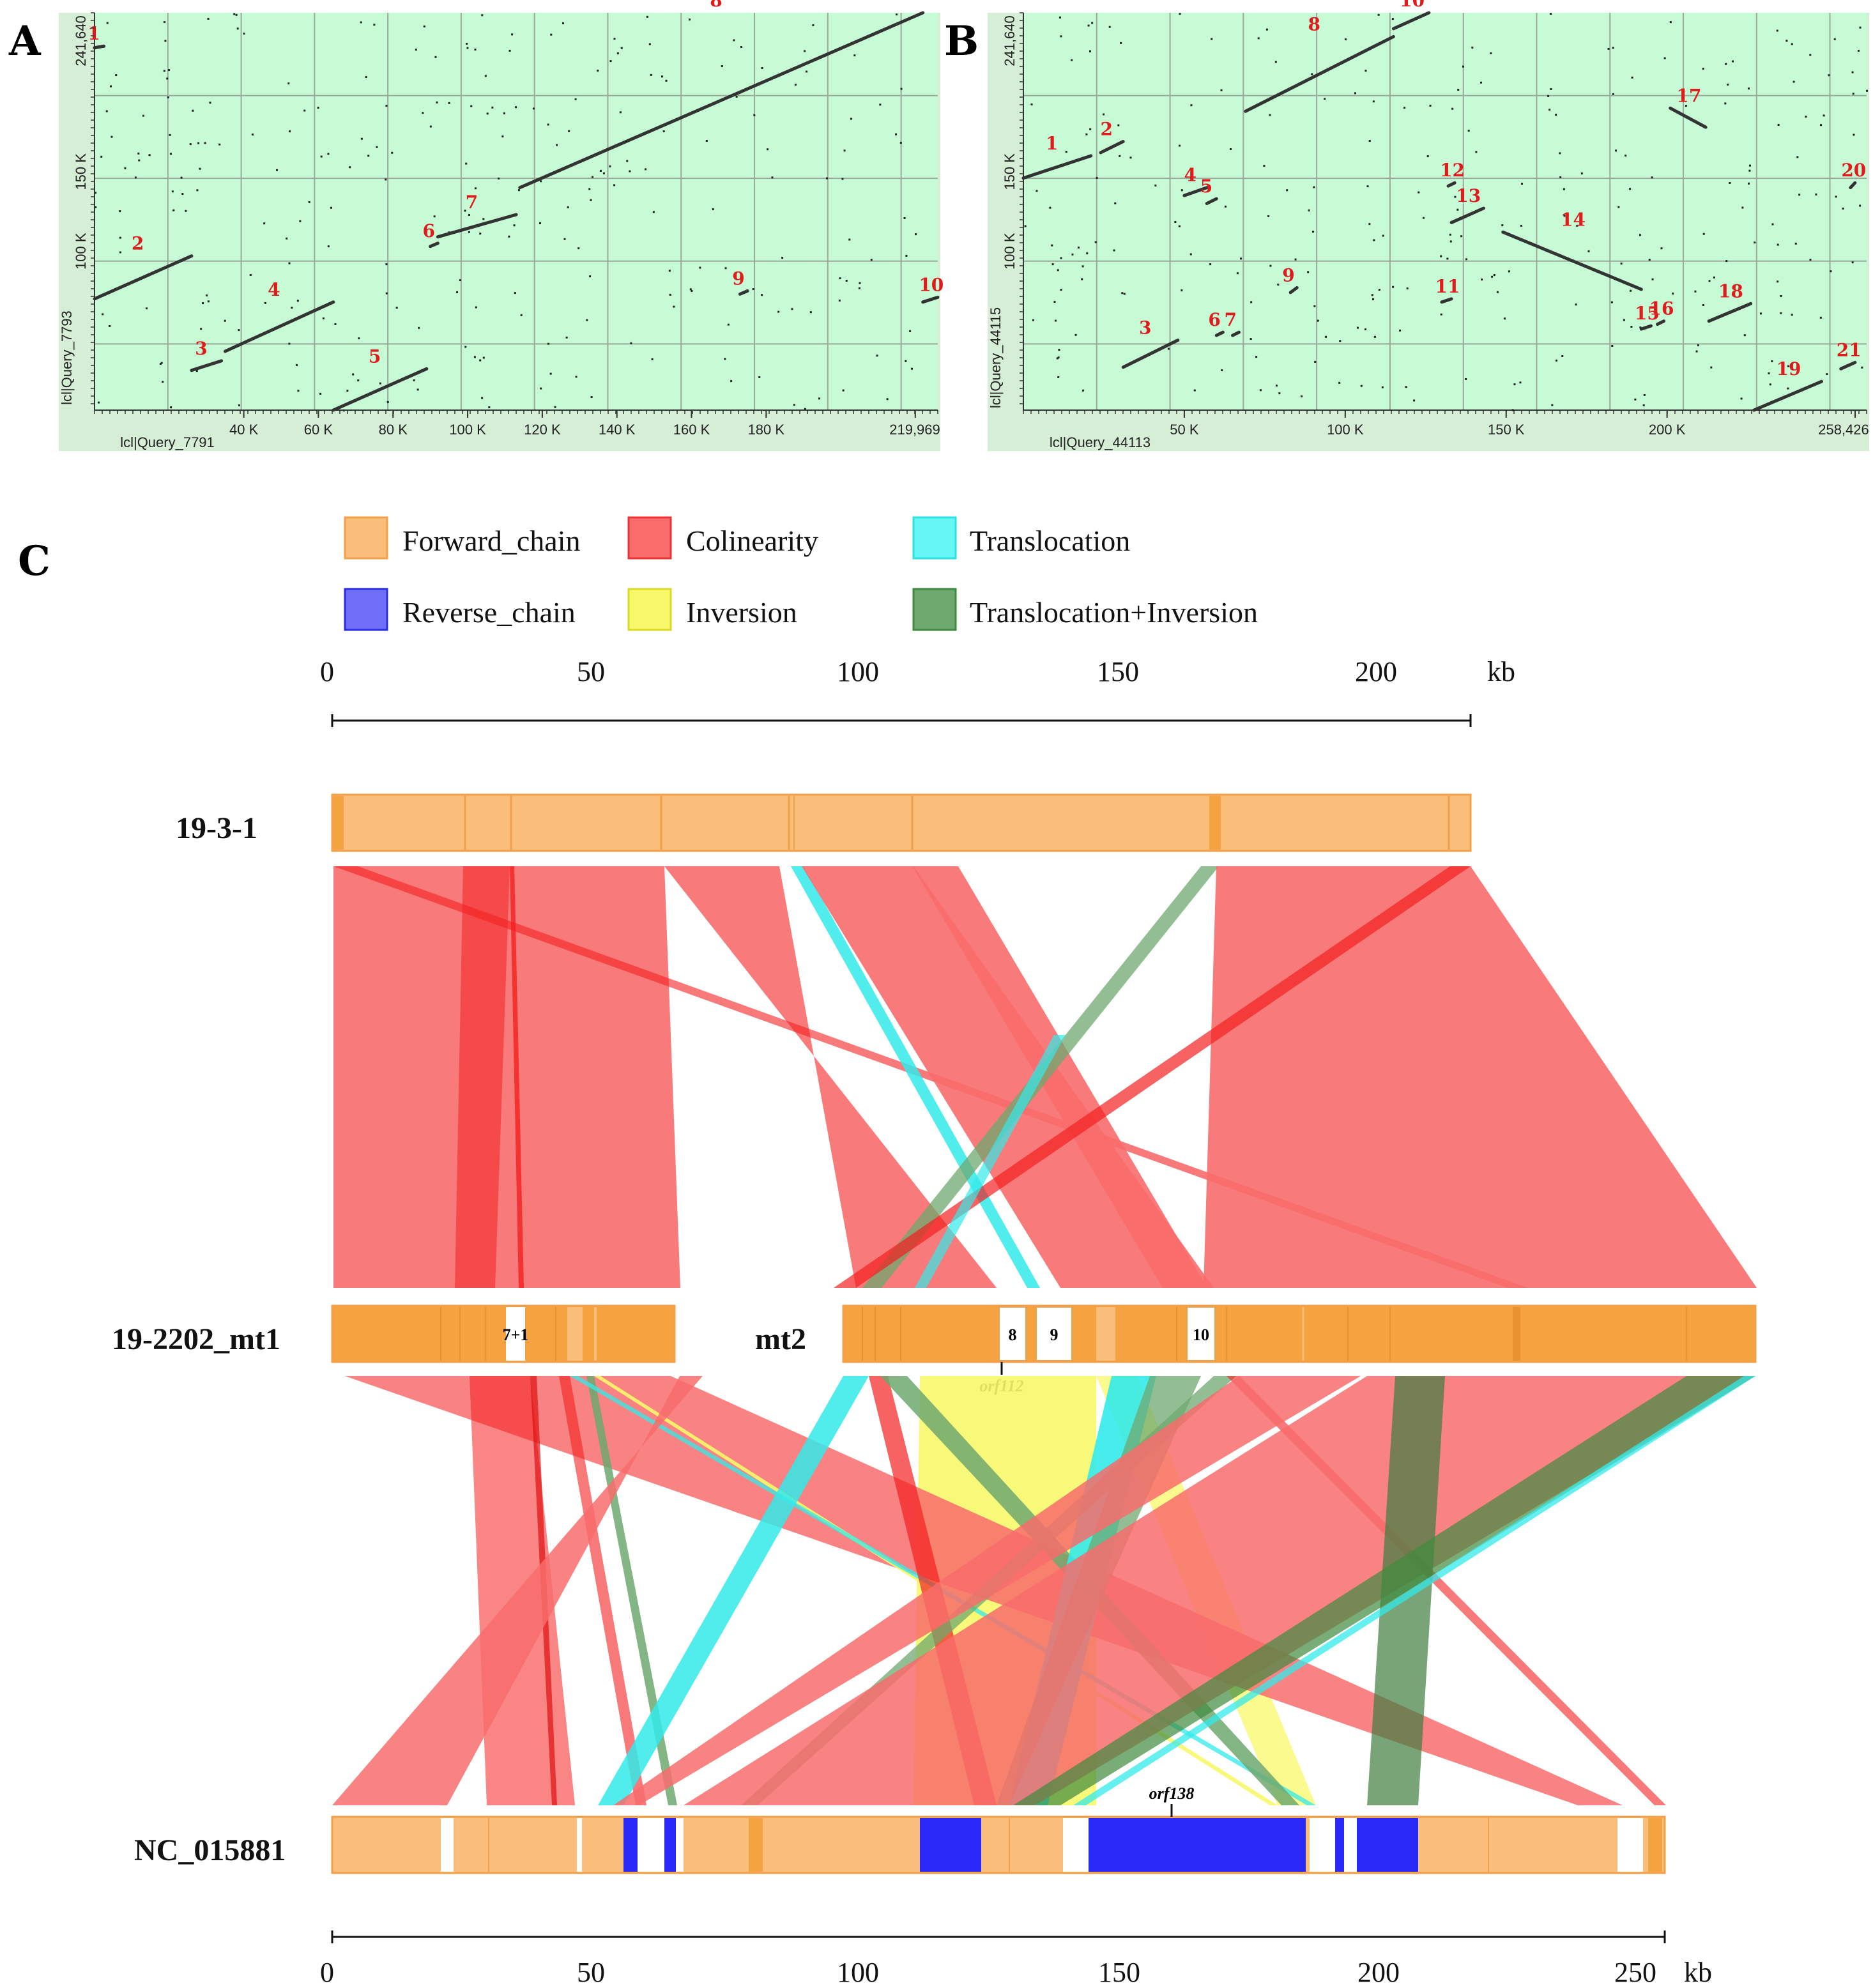 The height and width of the screenshot is (1988, 1873). I want to click on dotplot-b-grid, so click(1445, 212).